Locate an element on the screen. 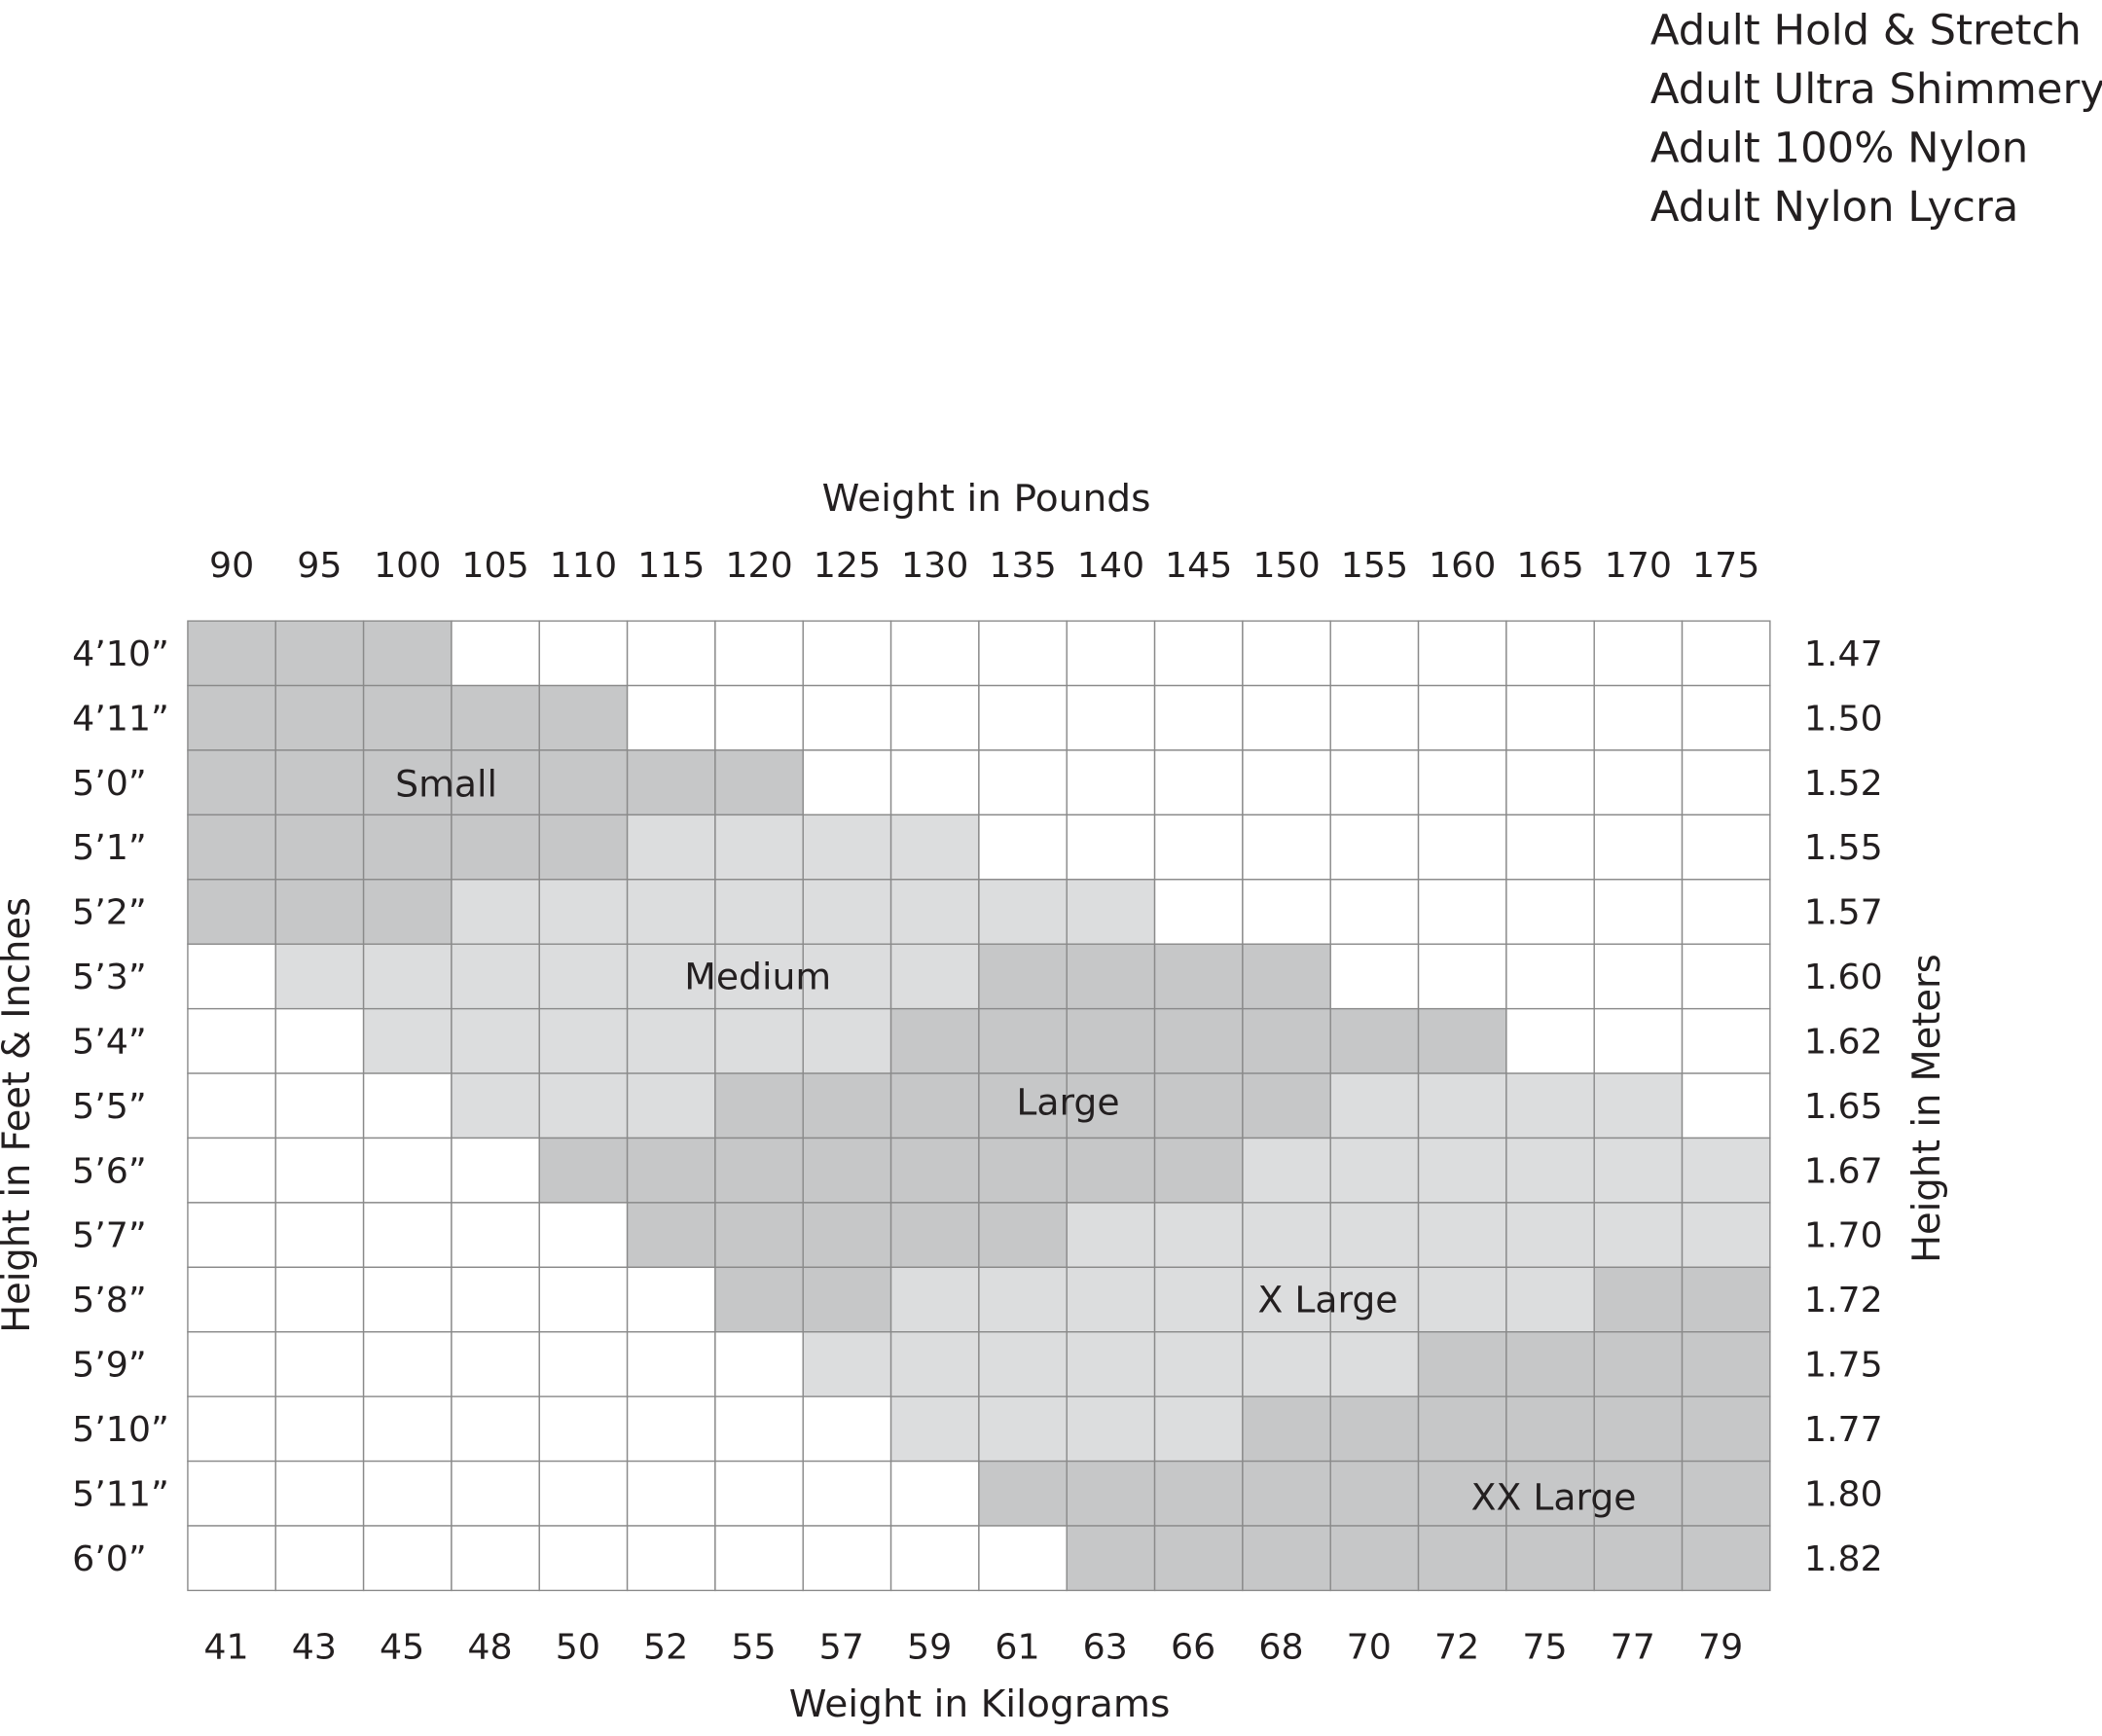 The height and width of the screenshot is (1736, 2102). meter-label: 1.77 is located at coordinates (1843, 1430).